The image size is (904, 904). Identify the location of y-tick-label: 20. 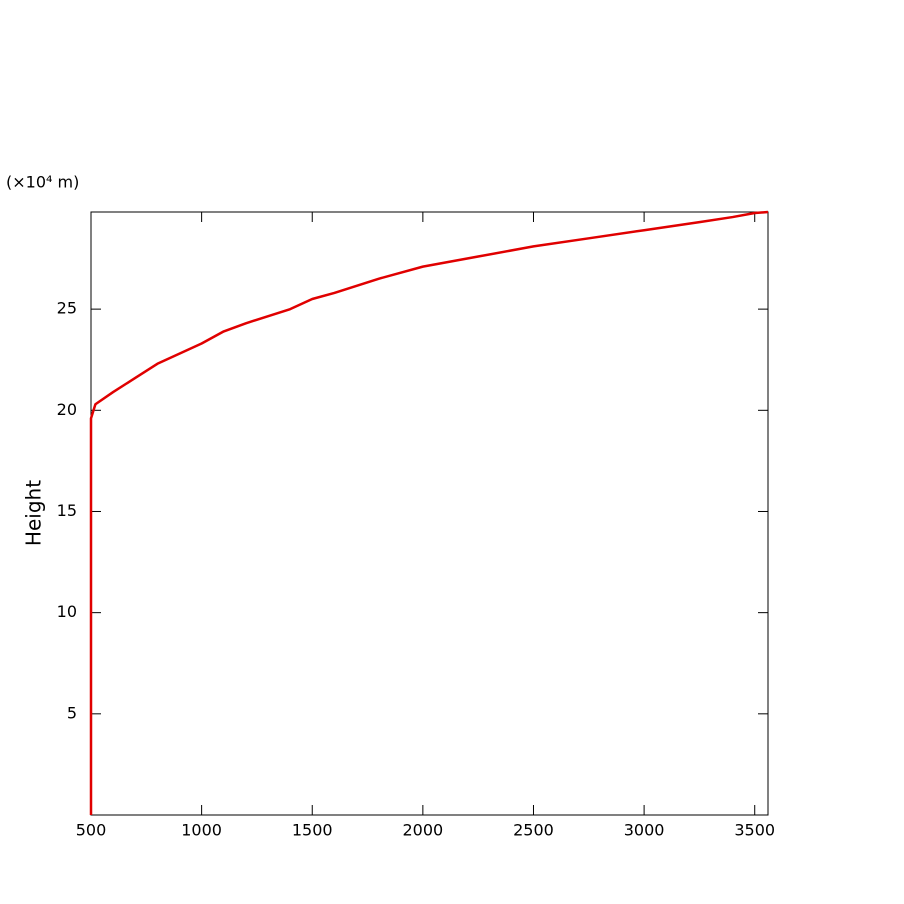
(67, 409).